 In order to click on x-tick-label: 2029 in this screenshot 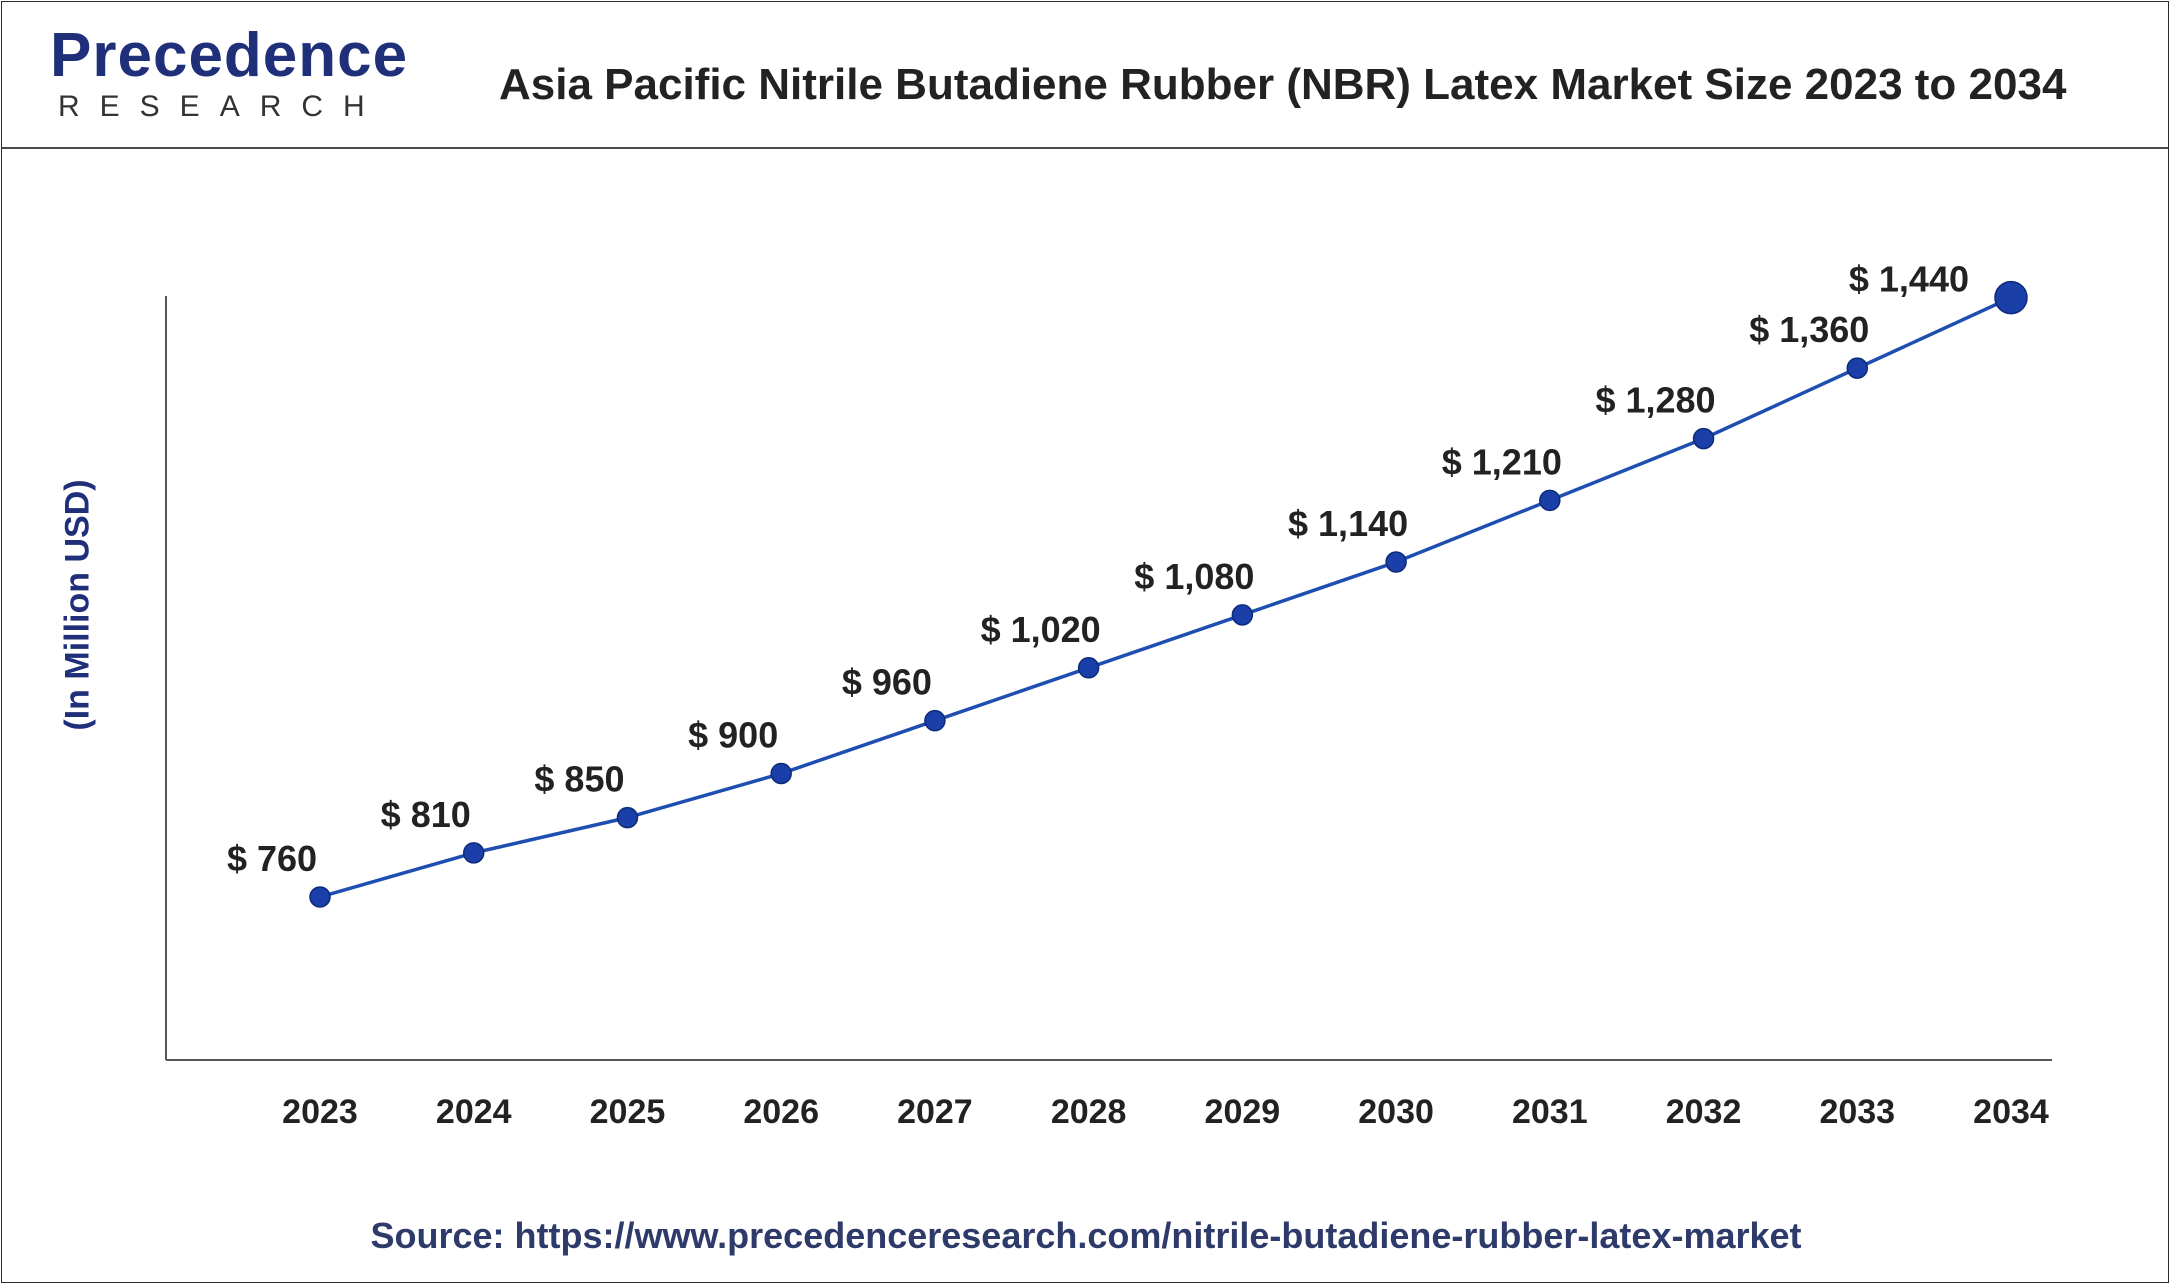, I will do `click(1243, 1112)`.